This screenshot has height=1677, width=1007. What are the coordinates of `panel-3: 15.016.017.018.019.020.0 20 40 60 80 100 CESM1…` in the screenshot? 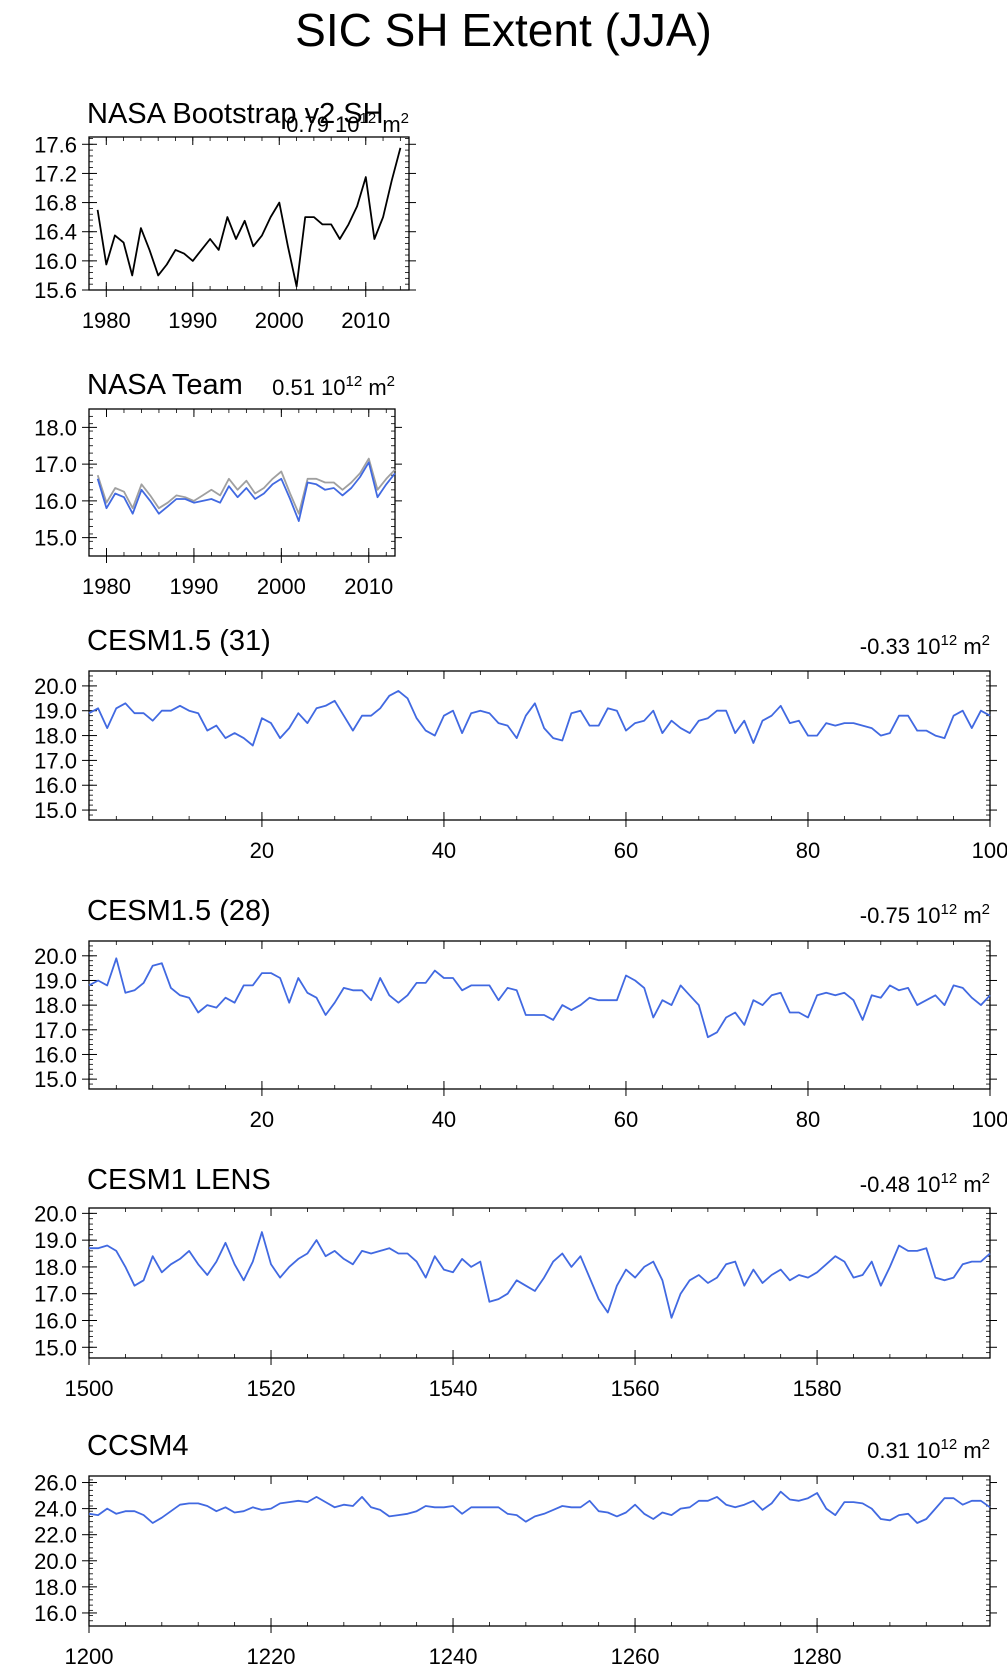 It's located at (520, 744).